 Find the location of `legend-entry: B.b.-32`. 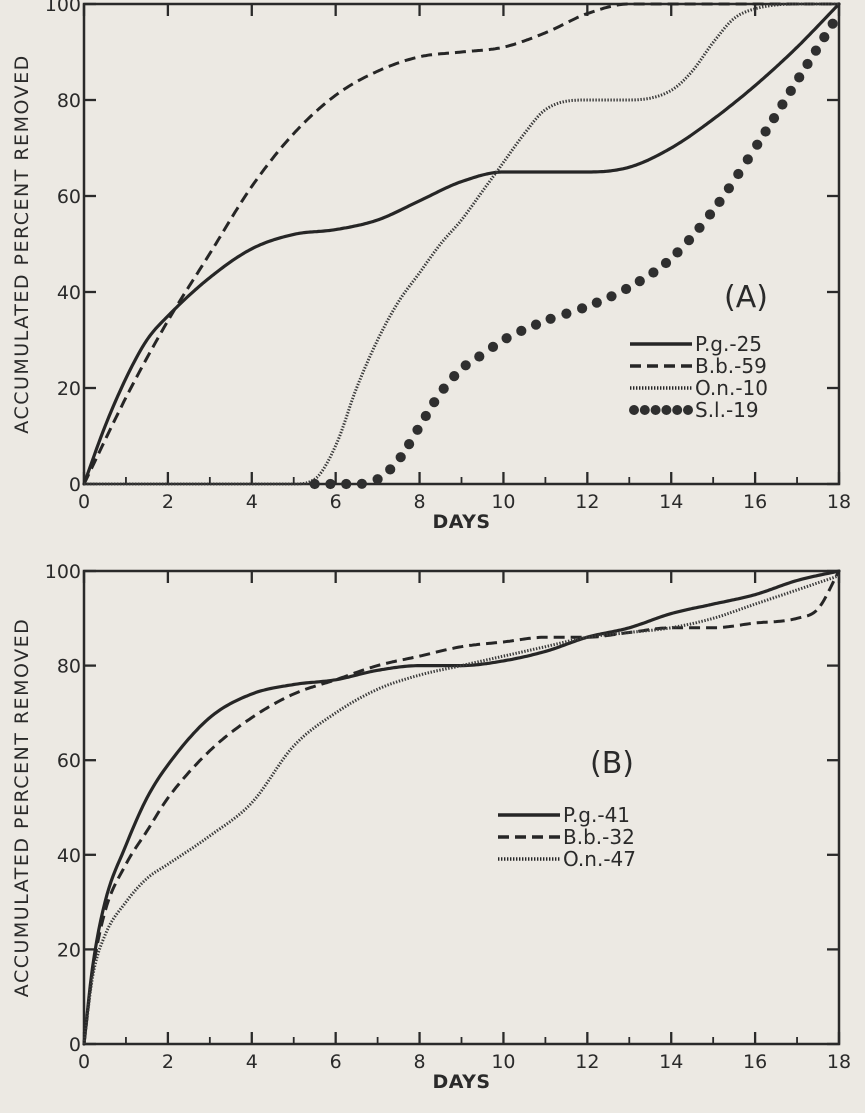

legend-entry: B.b.-32 is located at coordinates (599, 837).